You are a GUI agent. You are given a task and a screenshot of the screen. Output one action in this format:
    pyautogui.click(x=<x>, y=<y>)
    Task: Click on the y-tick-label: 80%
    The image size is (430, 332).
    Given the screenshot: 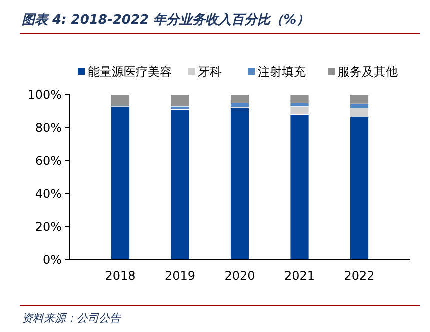 What is the action you would take?
    pyautogui.click(x=48, y=128)
    